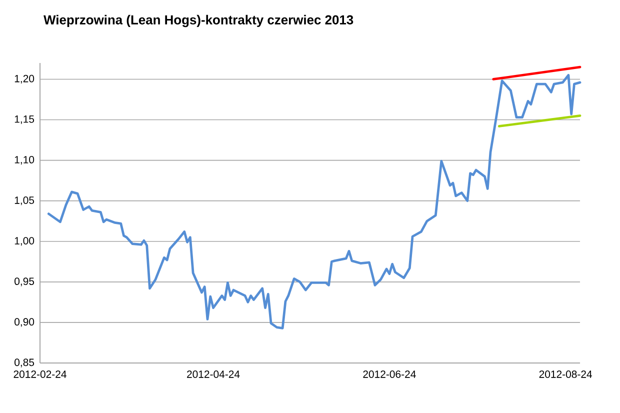  Describe the element at coordinates (24, 241) in the screenshot. I see `y-tick-label: 1,00` at that location.